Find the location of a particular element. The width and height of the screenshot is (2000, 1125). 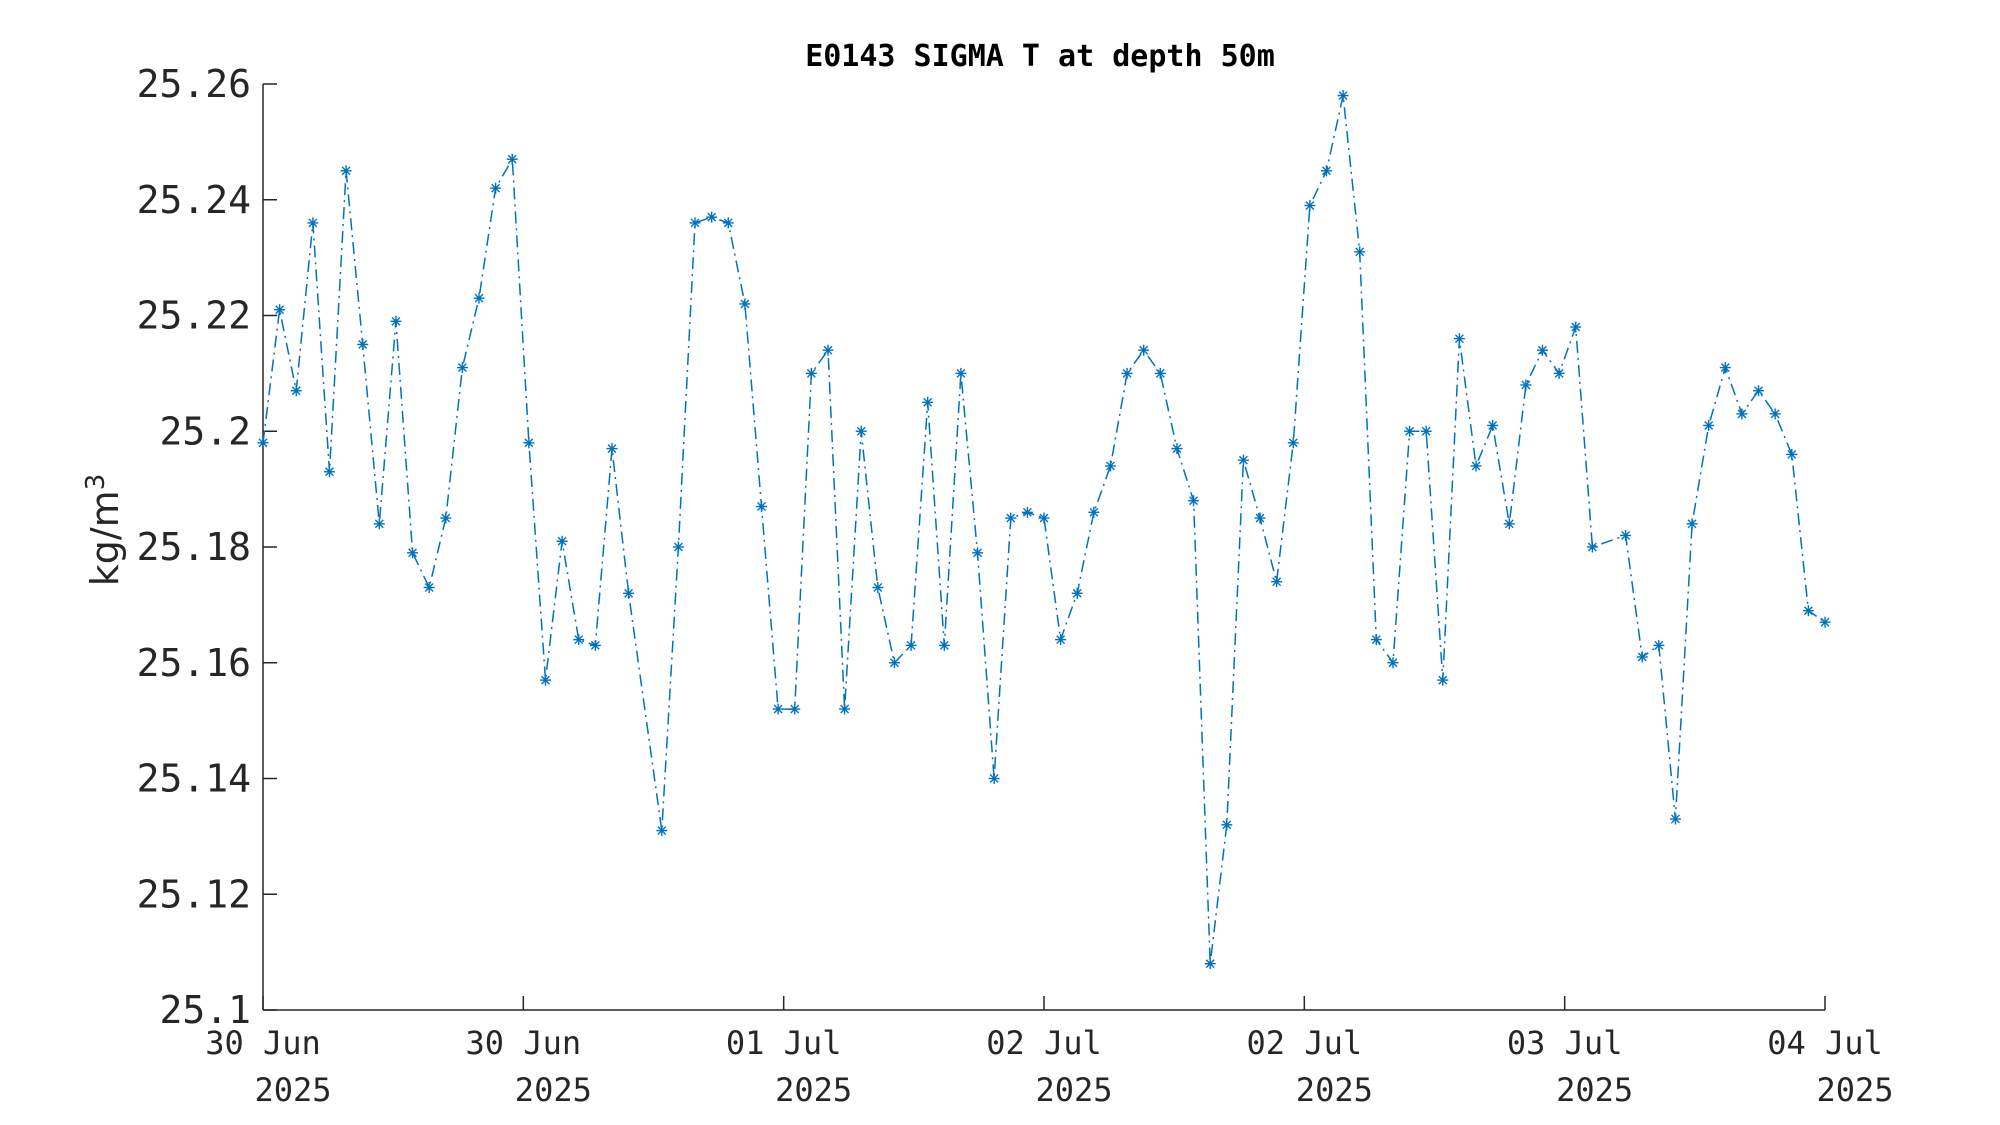

x-tick-label: 04 Jul is located at coordinates (1825, 1043).